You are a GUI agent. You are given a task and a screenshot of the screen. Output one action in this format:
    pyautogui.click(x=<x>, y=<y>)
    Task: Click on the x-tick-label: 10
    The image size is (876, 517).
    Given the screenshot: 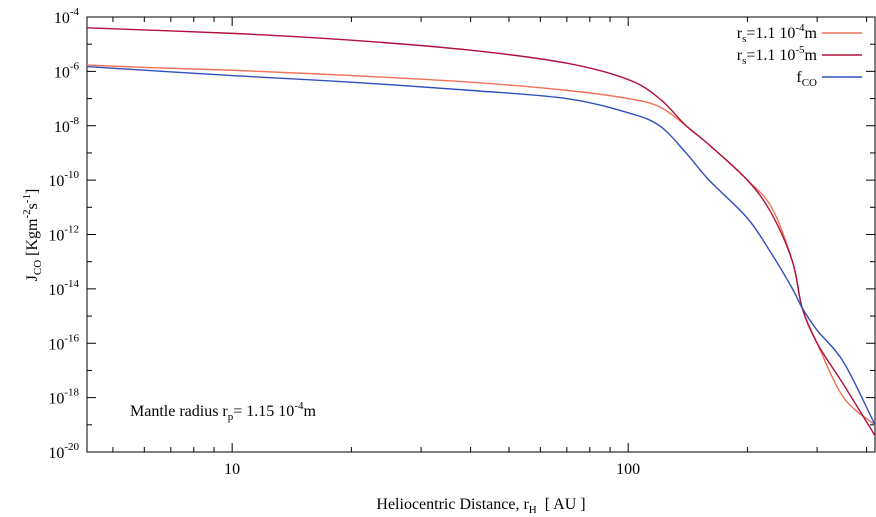 What is the action you would take?
    pyautogui.click(x=232, y=469)
    